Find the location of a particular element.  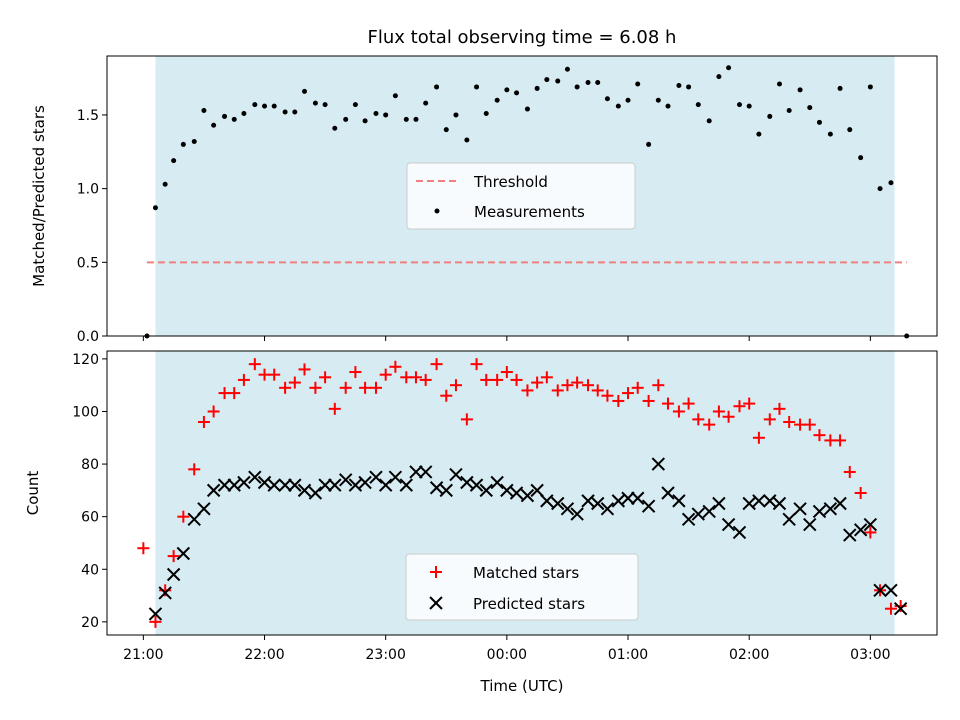

ytick-label: 0.5 is located at coordinates (88, 263).